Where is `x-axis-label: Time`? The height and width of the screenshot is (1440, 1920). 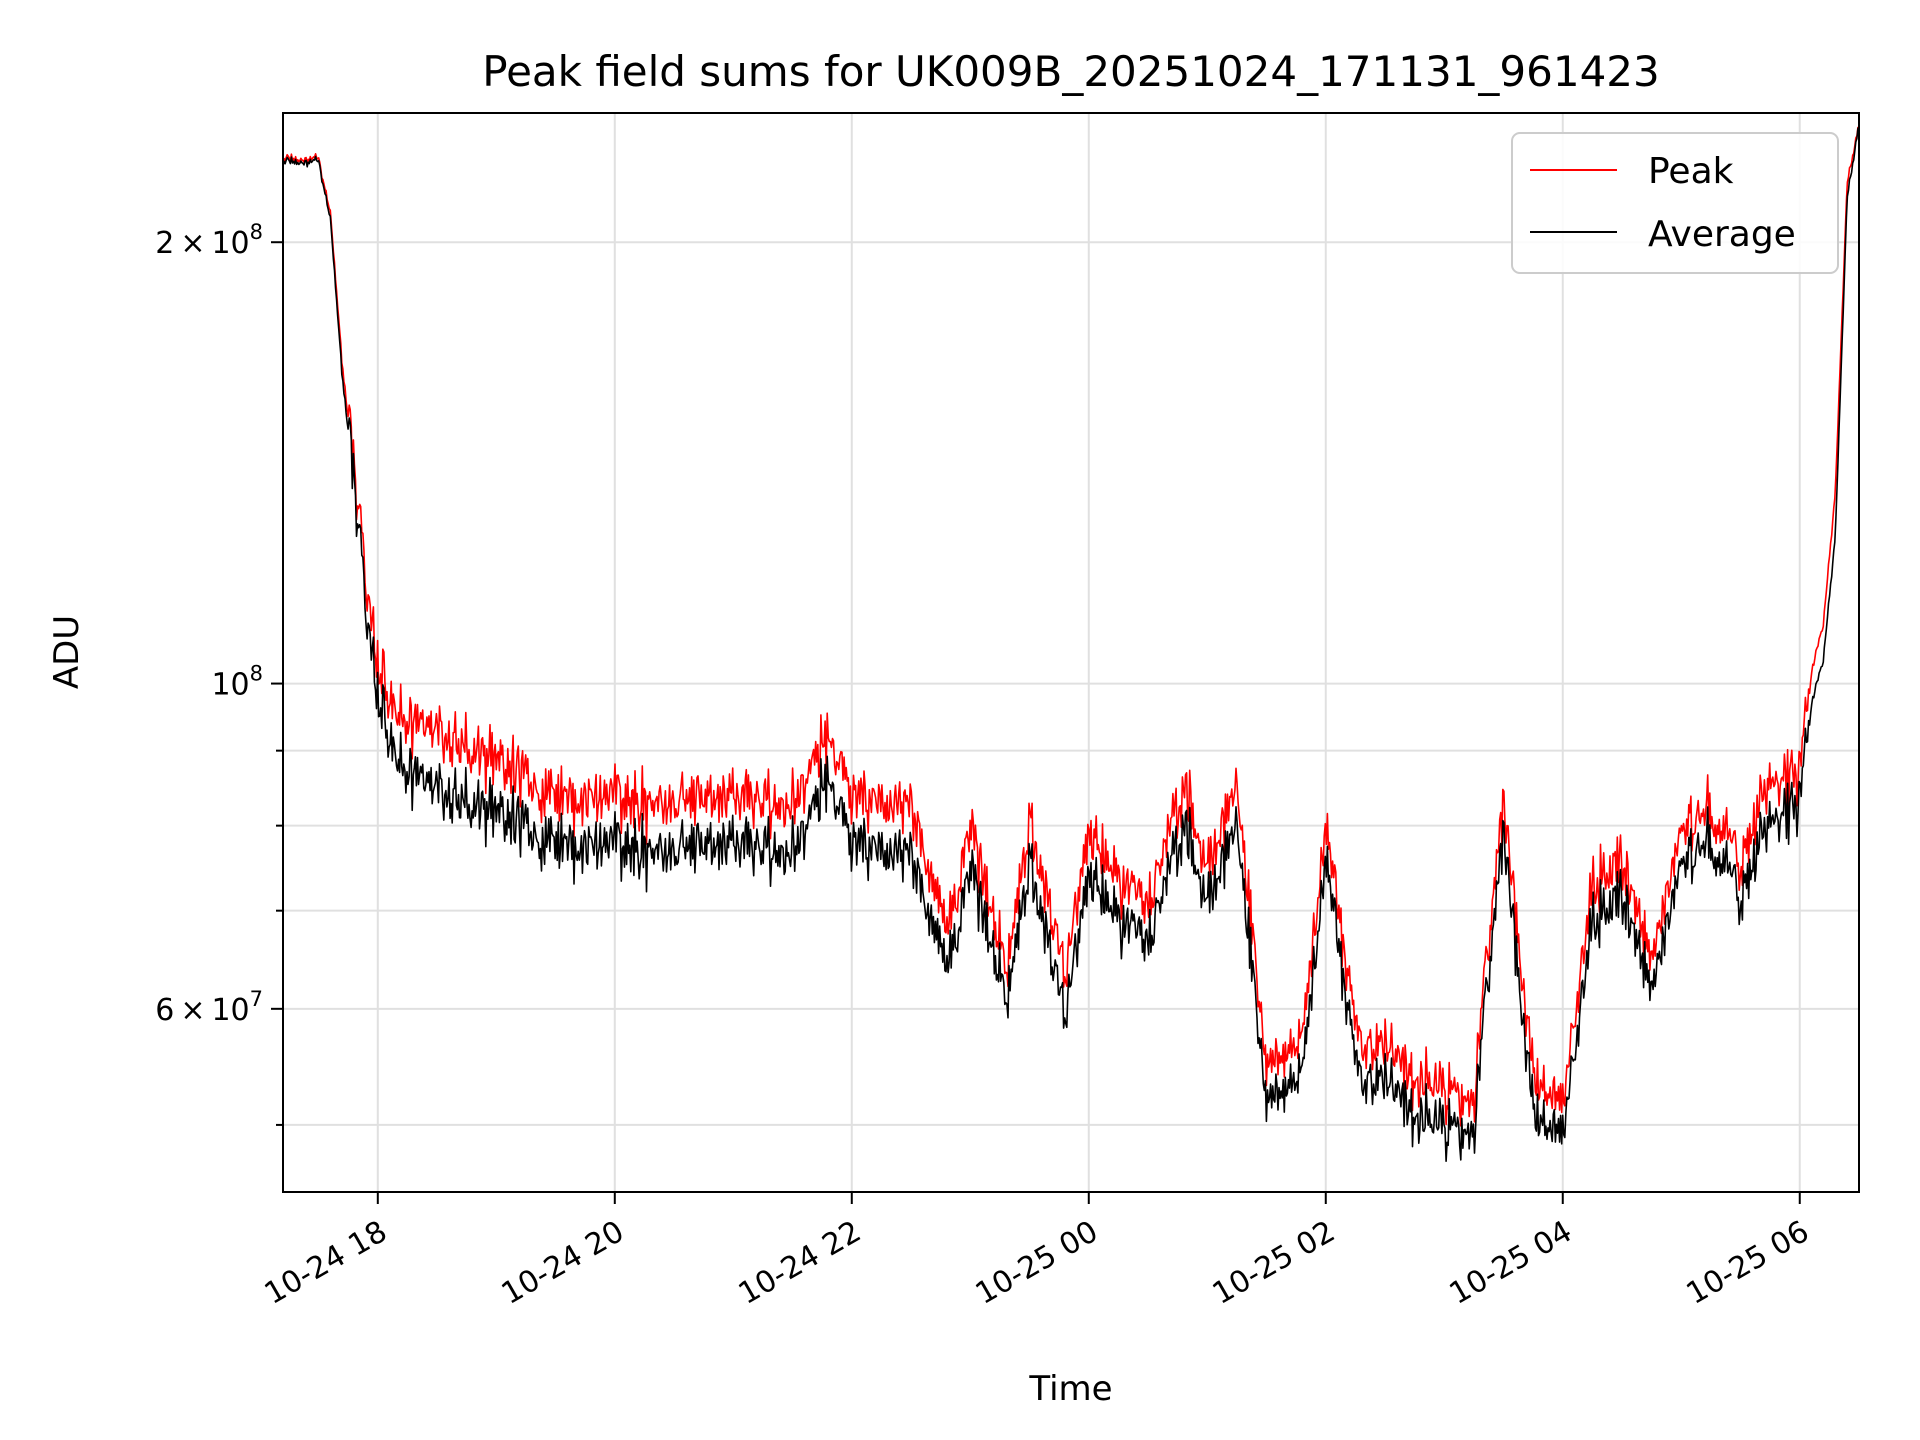 x-axis-label: Time is located at coordinates (1070, 1389).